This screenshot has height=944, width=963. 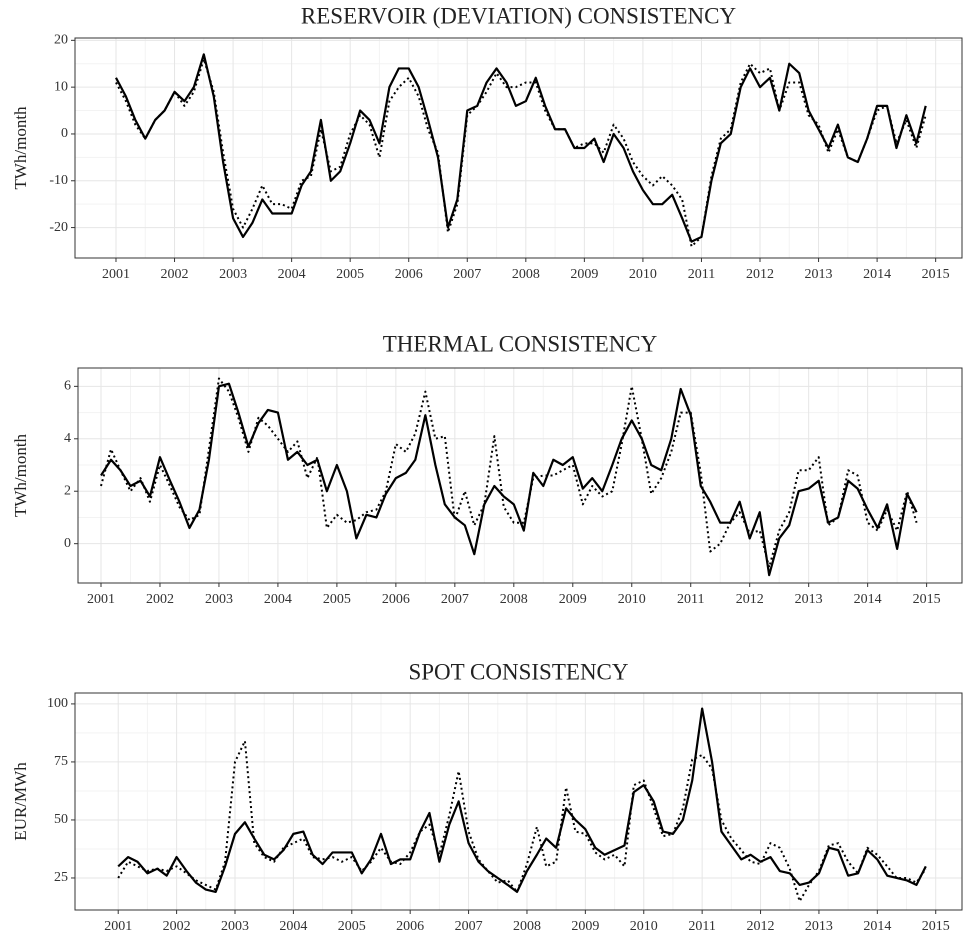 I want to click on y-tick-label: 6, so click(x=67, y=386).